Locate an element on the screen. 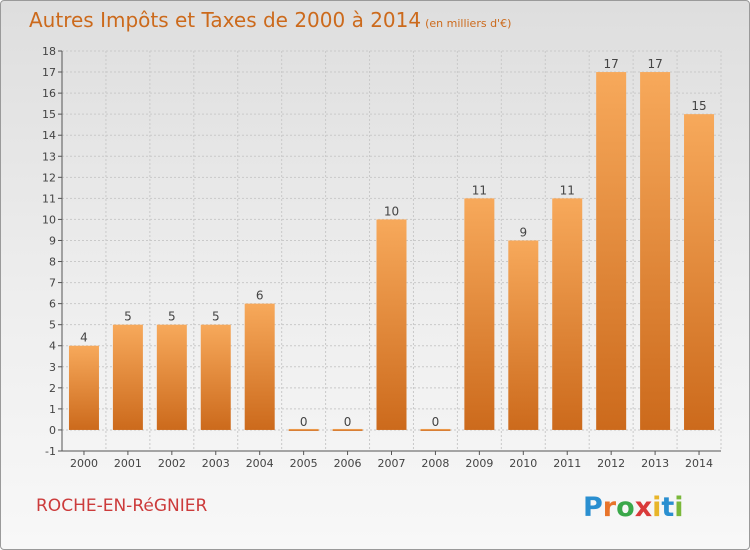 The height and width of the screenshot is (550, 750). y-tick-label: 1 is located at coordinates (52, 409).